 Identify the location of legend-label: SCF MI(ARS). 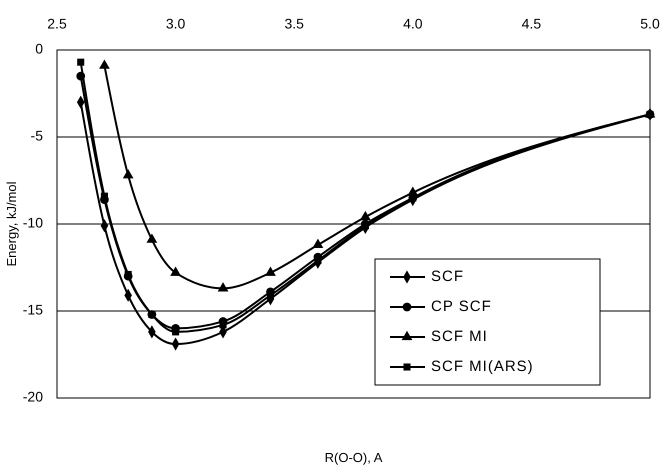
(482, 366).